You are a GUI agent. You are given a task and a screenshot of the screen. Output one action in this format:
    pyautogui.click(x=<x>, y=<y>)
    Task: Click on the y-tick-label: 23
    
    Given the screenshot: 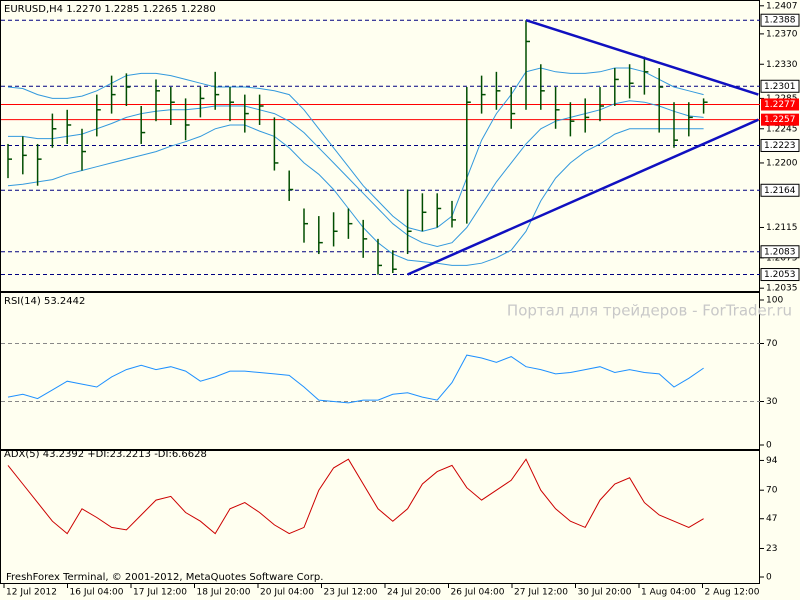 What is the action you would take?
    pyautogui.click(x=771, y=549)
    